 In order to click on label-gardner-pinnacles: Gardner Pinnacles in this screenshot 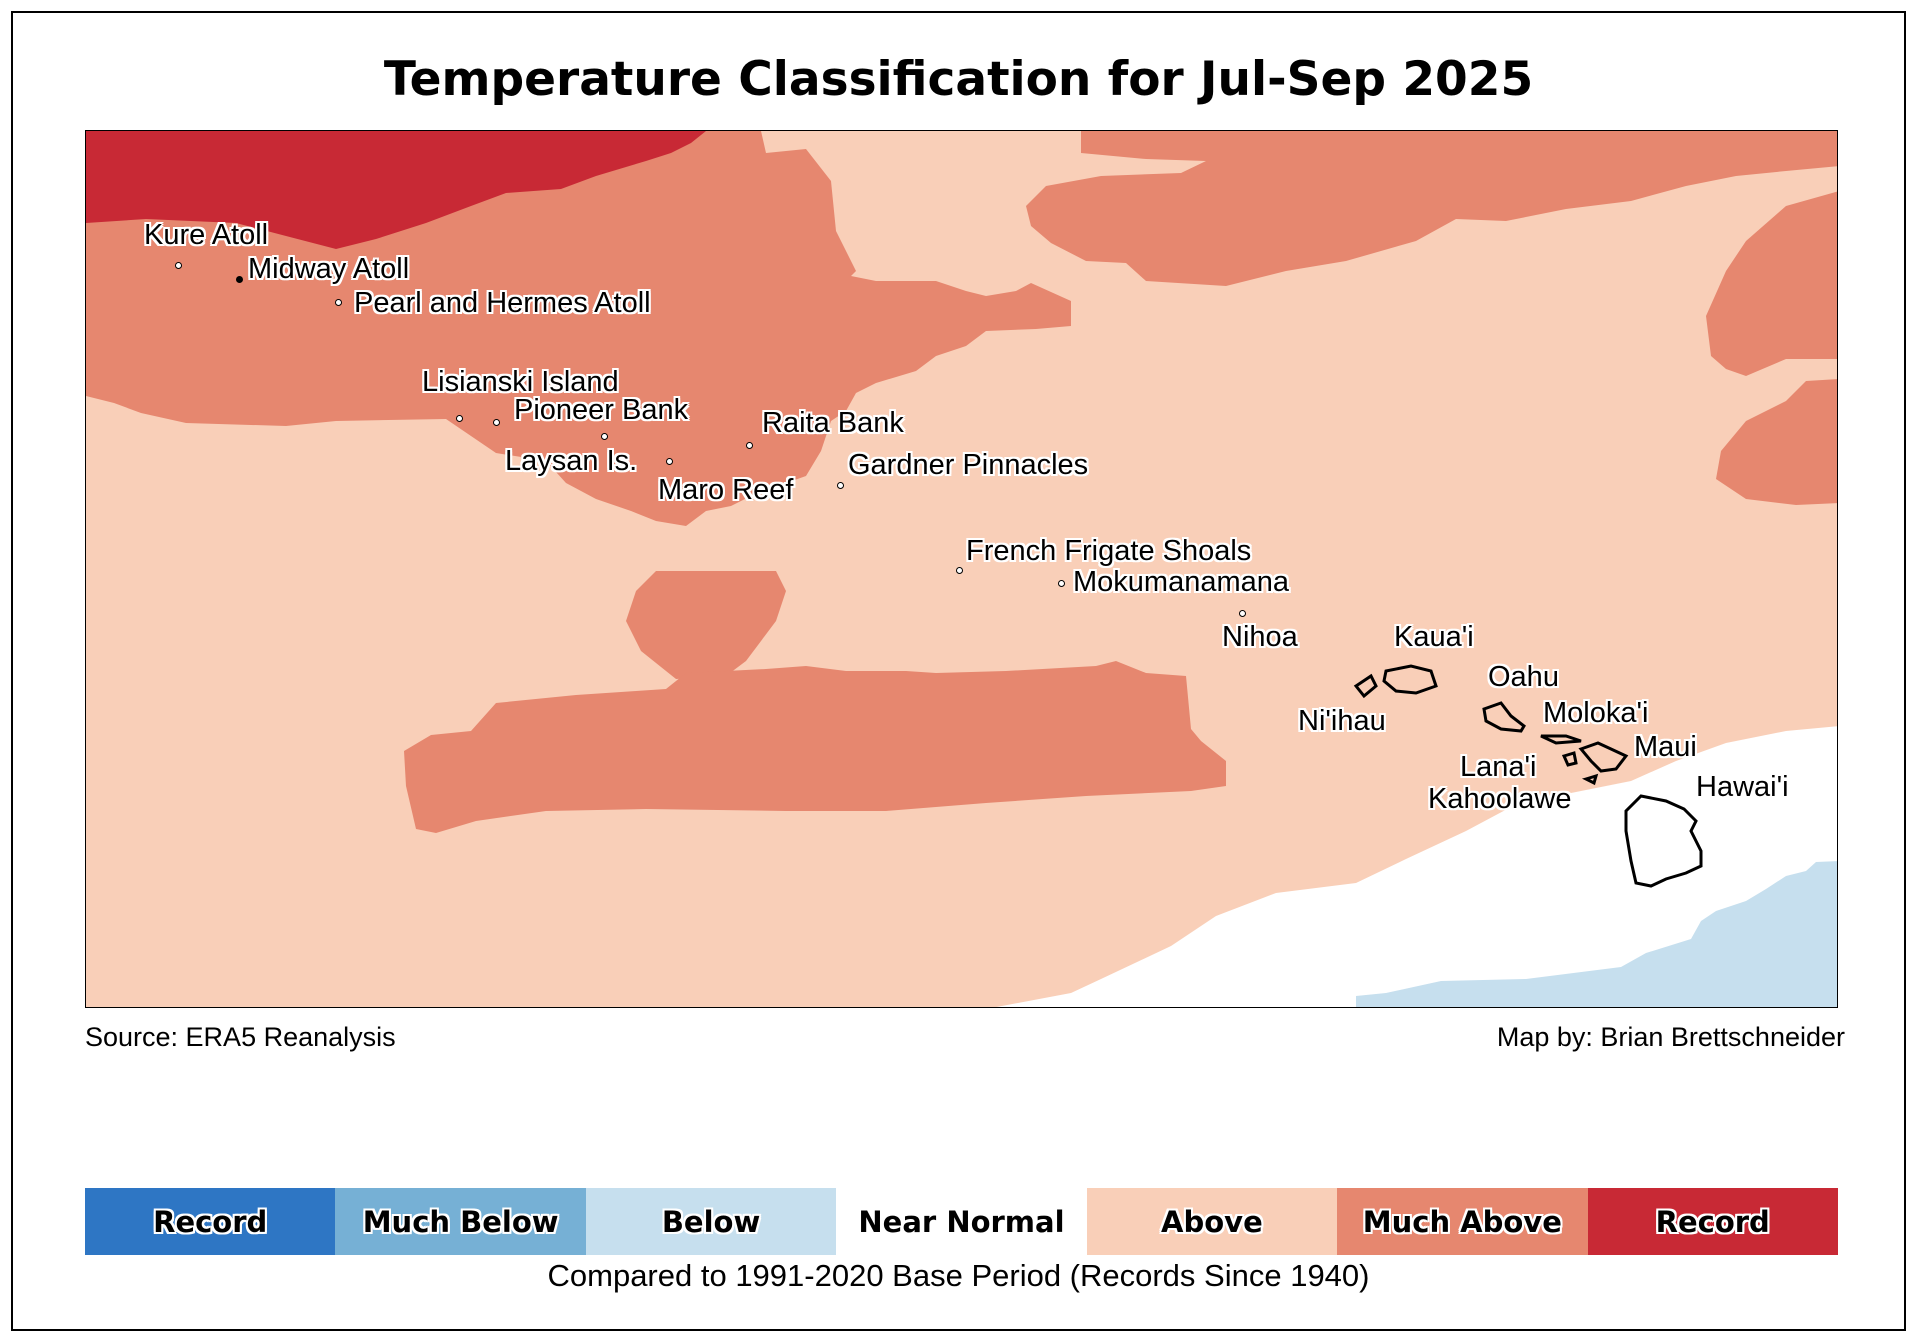, I will do `click(968, 465)`.